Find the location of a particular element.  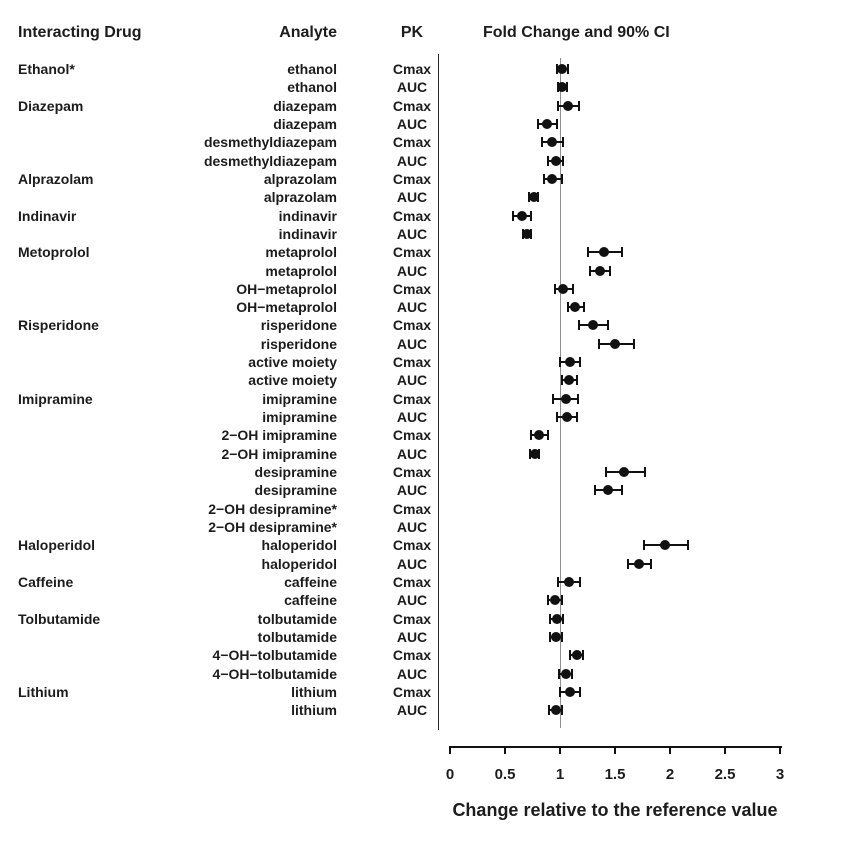

x-axis-tick-label: 0 is located at coordinates (450, 774).